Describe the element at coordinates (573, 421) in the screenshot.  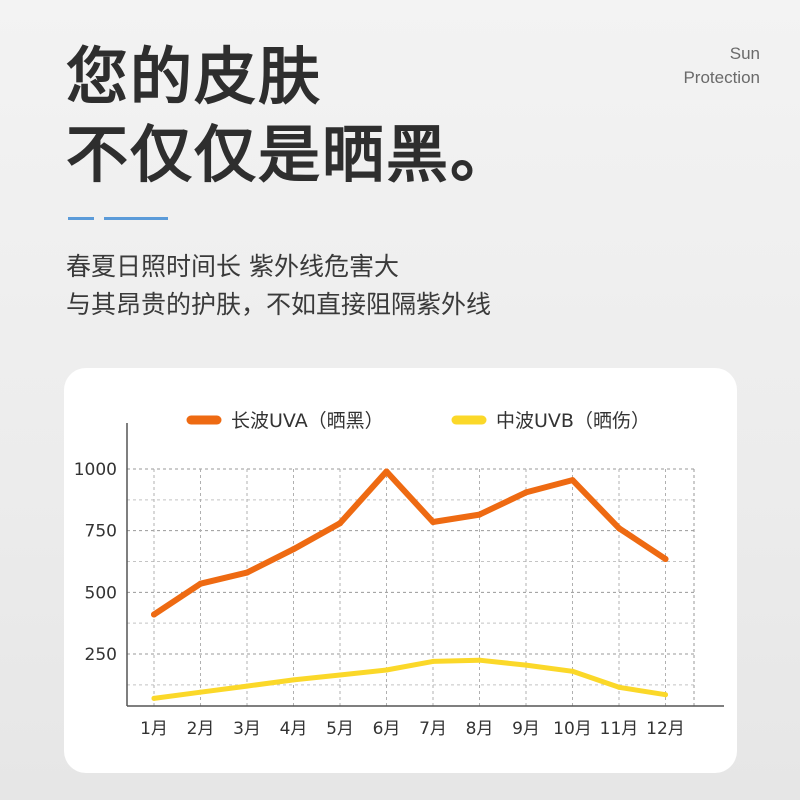
I see `legend-label-uvb: 中波UVB（晒伤）` at that location.